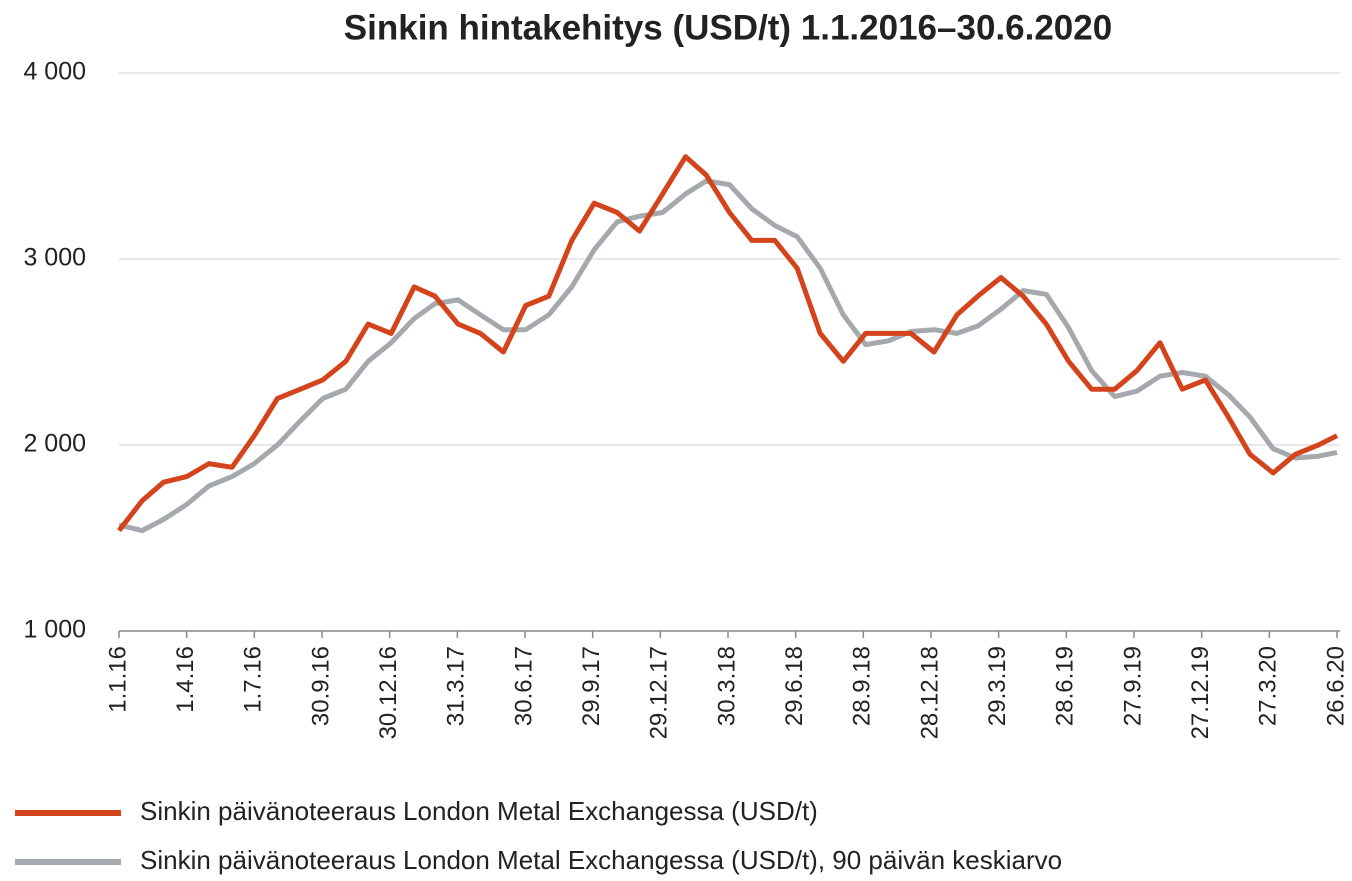 The width and height of the screenshot is (1352, 881). I want to click on x-tick-label: 30.12.16, so click(388, 692).